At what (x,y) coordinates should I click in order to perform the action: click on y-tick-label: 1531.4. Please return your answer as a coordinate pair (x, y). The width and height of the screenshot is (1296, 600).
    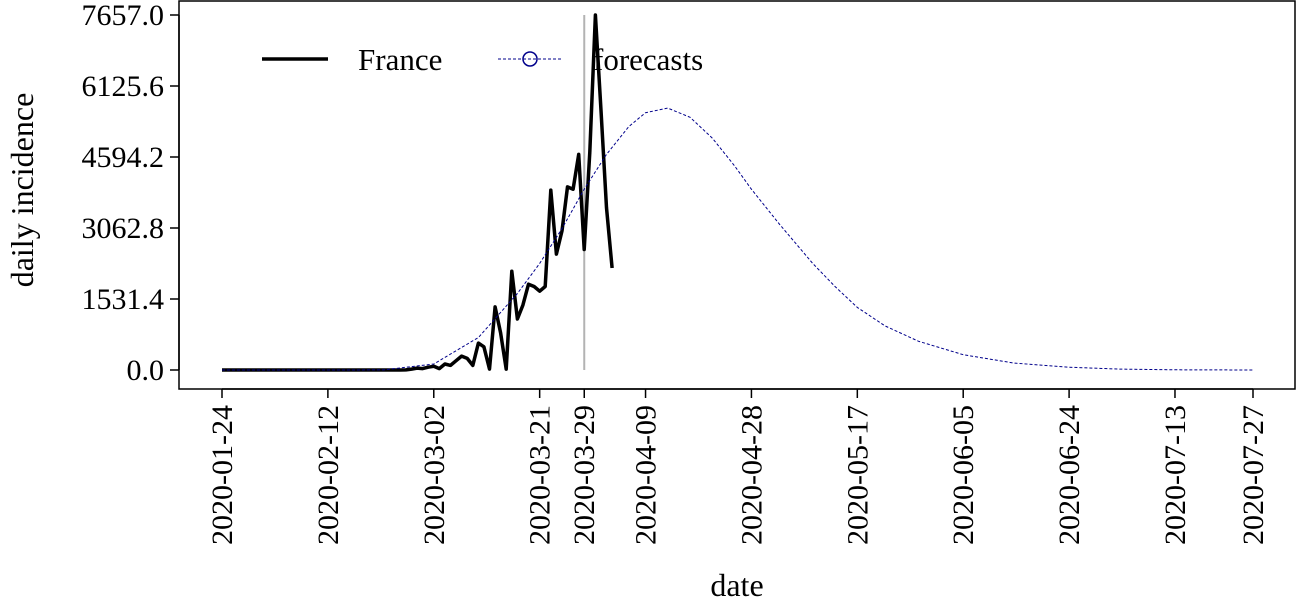
    Looking at the image, I should click on (123, 299).